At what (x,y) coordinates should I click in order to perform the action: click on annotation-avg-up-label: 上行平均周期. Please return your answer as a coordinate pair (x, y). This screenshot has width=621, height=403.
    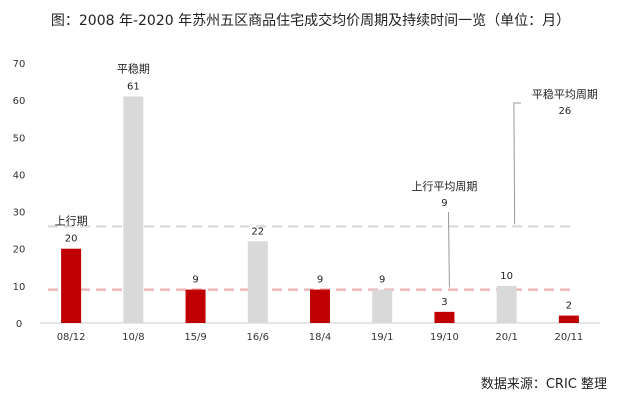
    Looking at the image, I should click on (444, 186).